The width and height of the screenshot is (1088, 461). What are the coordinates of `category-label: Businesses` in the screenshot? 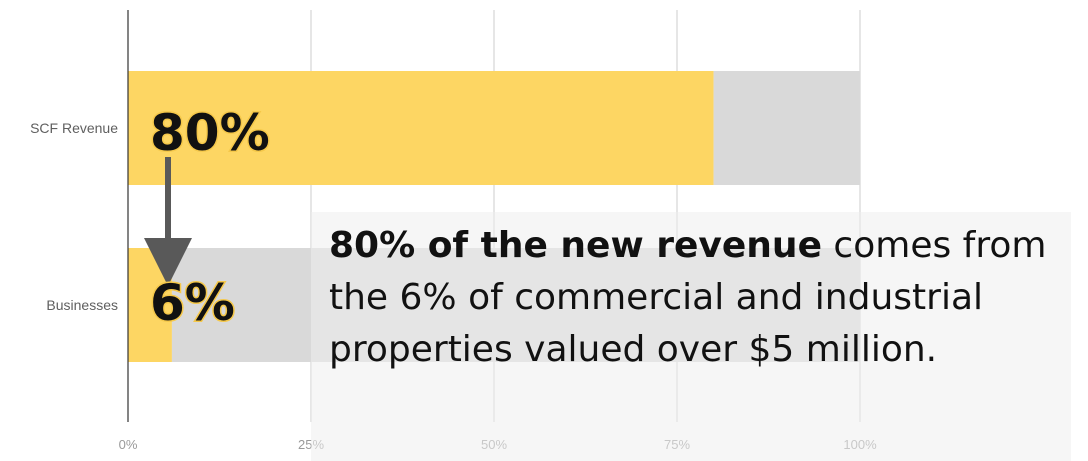 It's located at (82, 305).